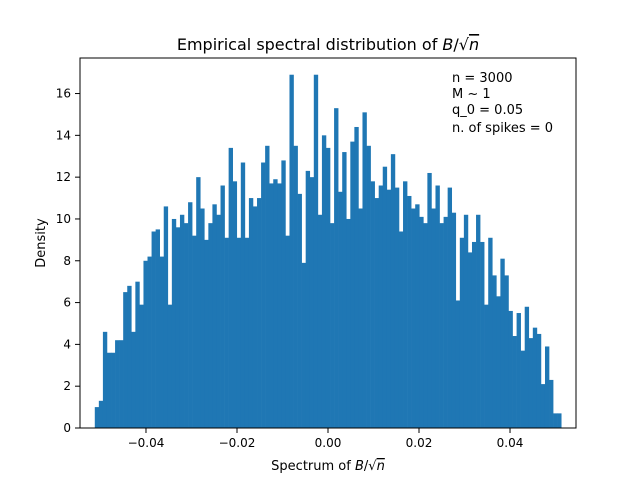 The width and height of the screenshot is (640, 480). What do you see at coordinates (67, 344) in the screenshot?
I see `y-tick-label: 4` at bounding box center [67, 344].